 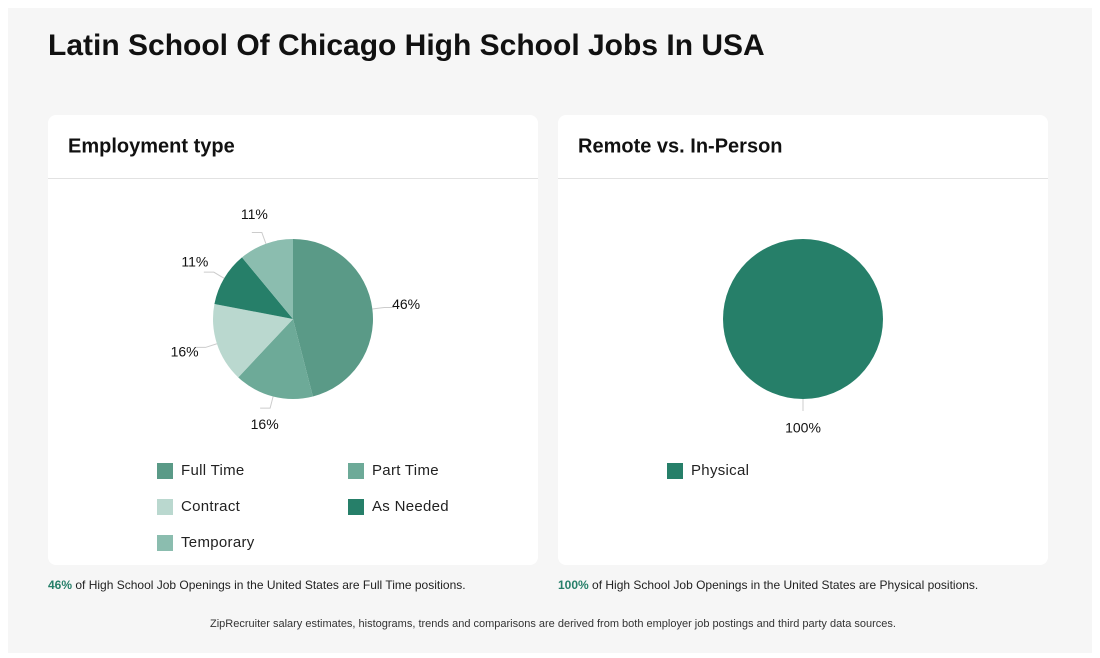 What do you see at coordinates (410, 506) in the screenshot?
I see `legend-label: As Needed` at bounding box center [410, 506].